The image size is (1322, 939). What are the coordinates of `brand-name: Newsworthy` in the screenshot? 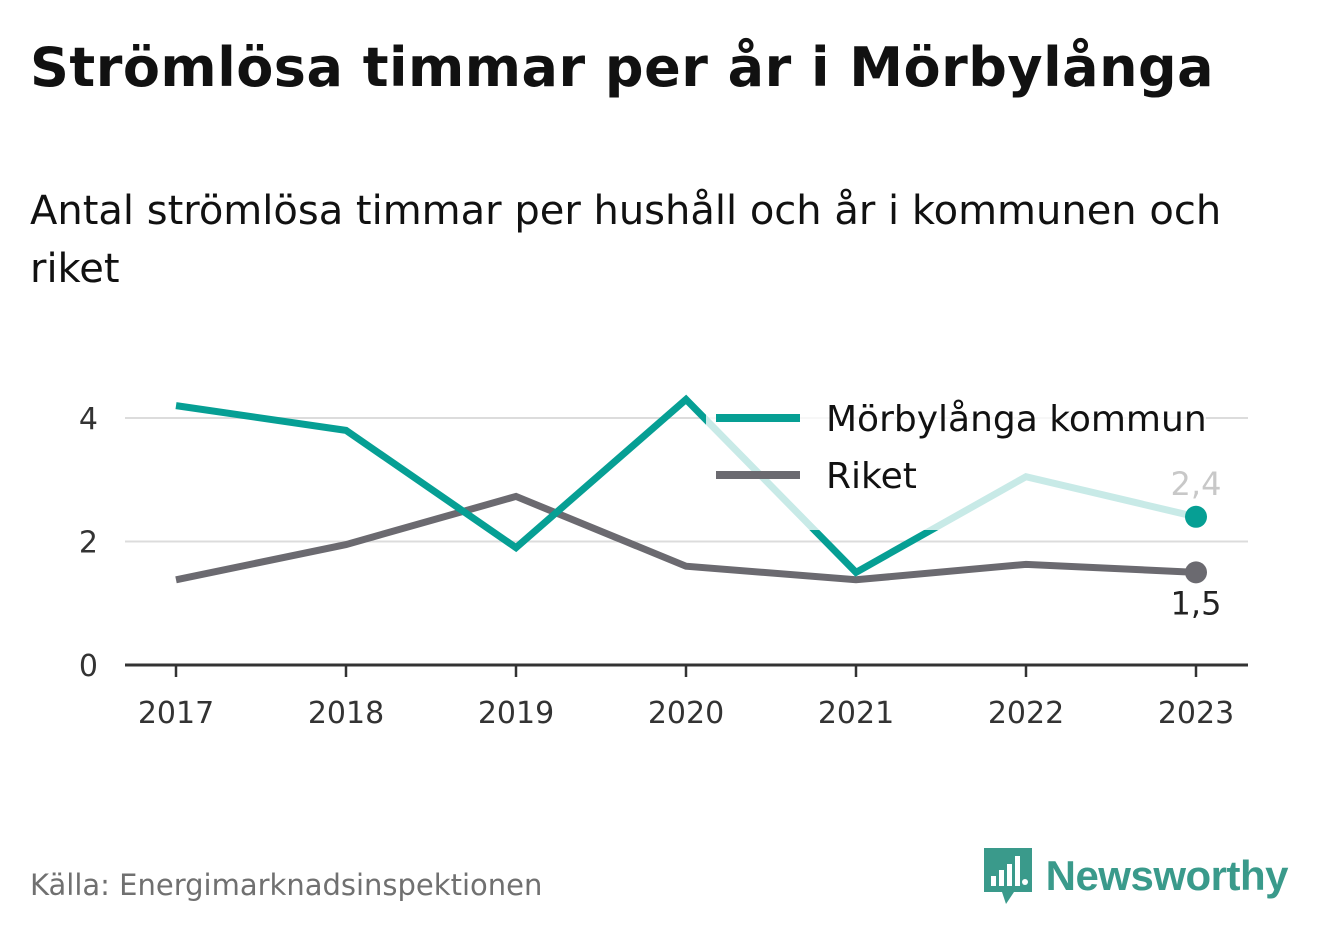 It's located at (1167, 875).